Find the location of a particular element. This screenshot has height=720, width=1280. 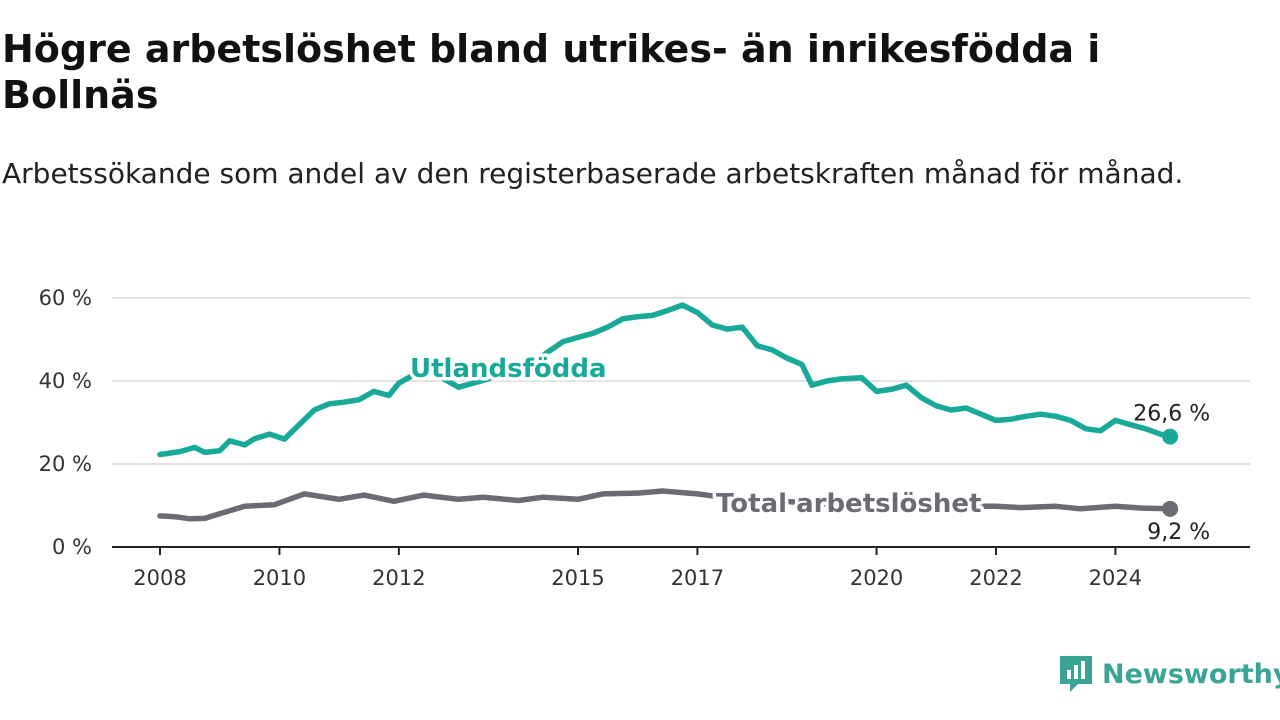

x-tick-label: 2008 is located at coordinates (159, 578).